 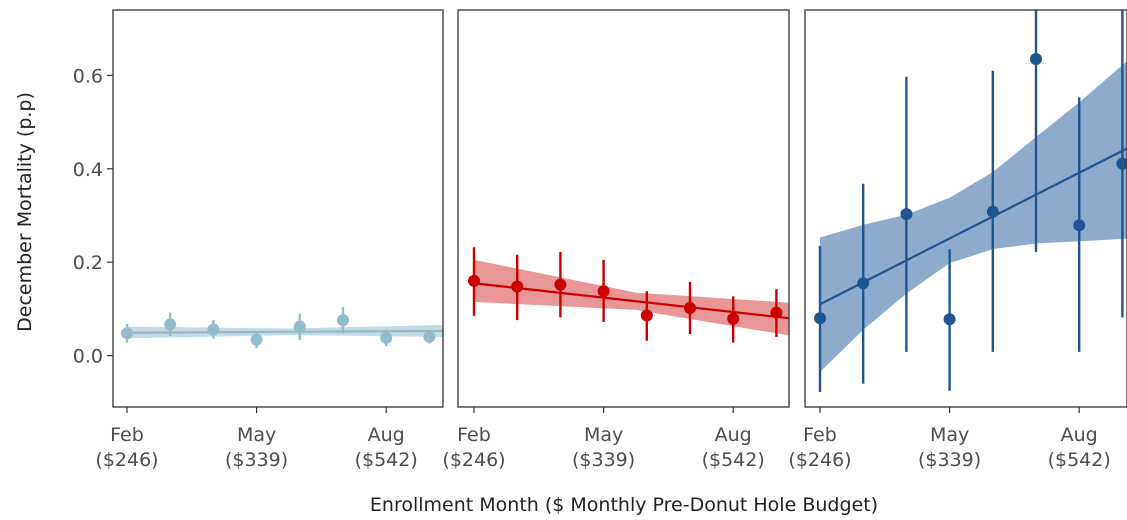 I want to click on confidence-band, so click(x=631, y=297).